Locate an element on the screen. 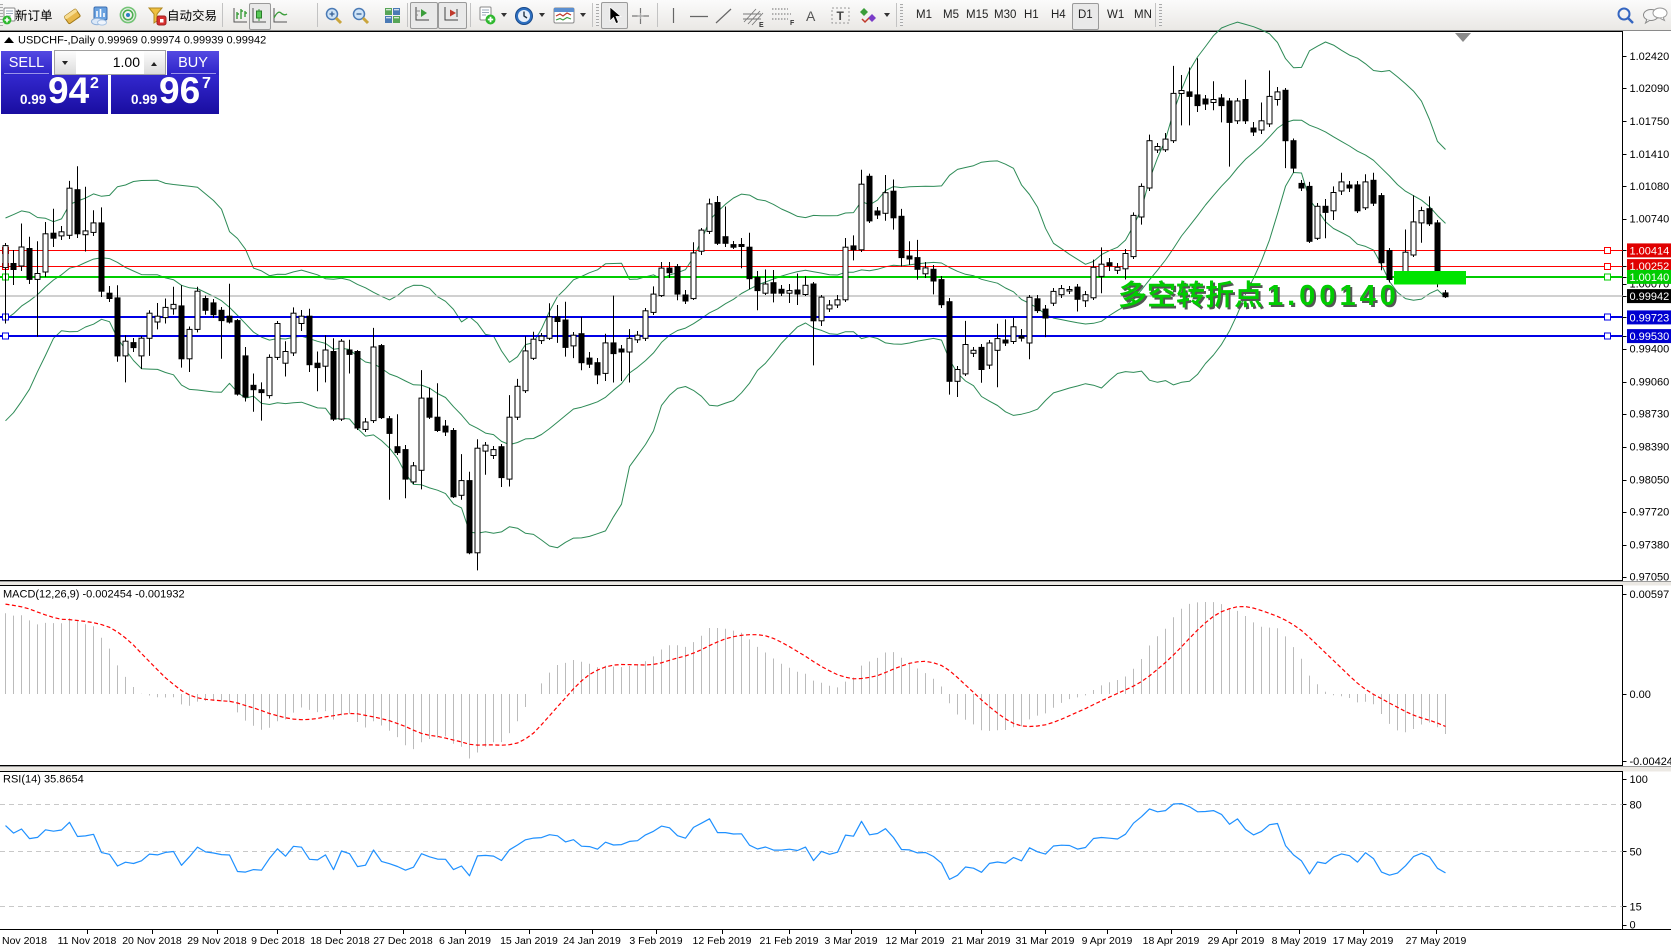 This screenshot has width=1671, height=951. svg-text: 31 Mar 2019 is located at coordinates (1045, 941).